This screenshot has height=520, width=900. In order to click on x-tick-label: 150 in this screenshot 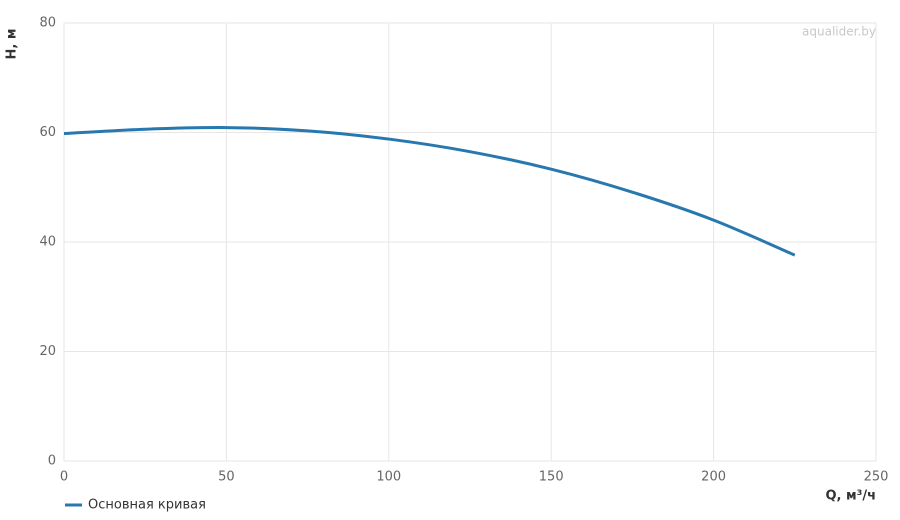, I will do `click(551, 477)`.